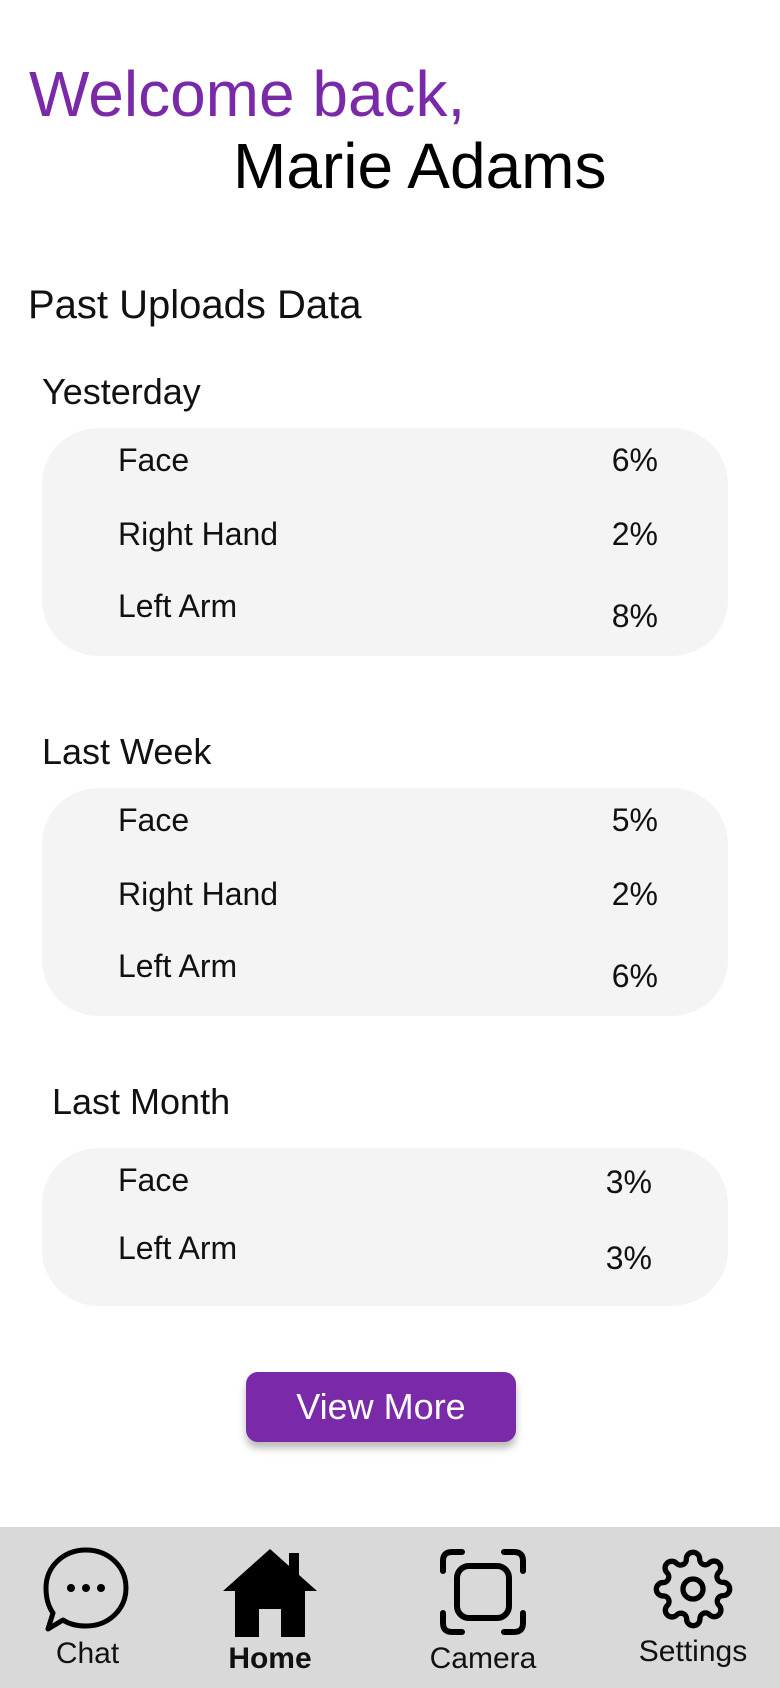  What do you see at coordinates (247, 94) in the screenshot?
I see `welcome-text: Welcome back,` at bounding box center [247, 94].